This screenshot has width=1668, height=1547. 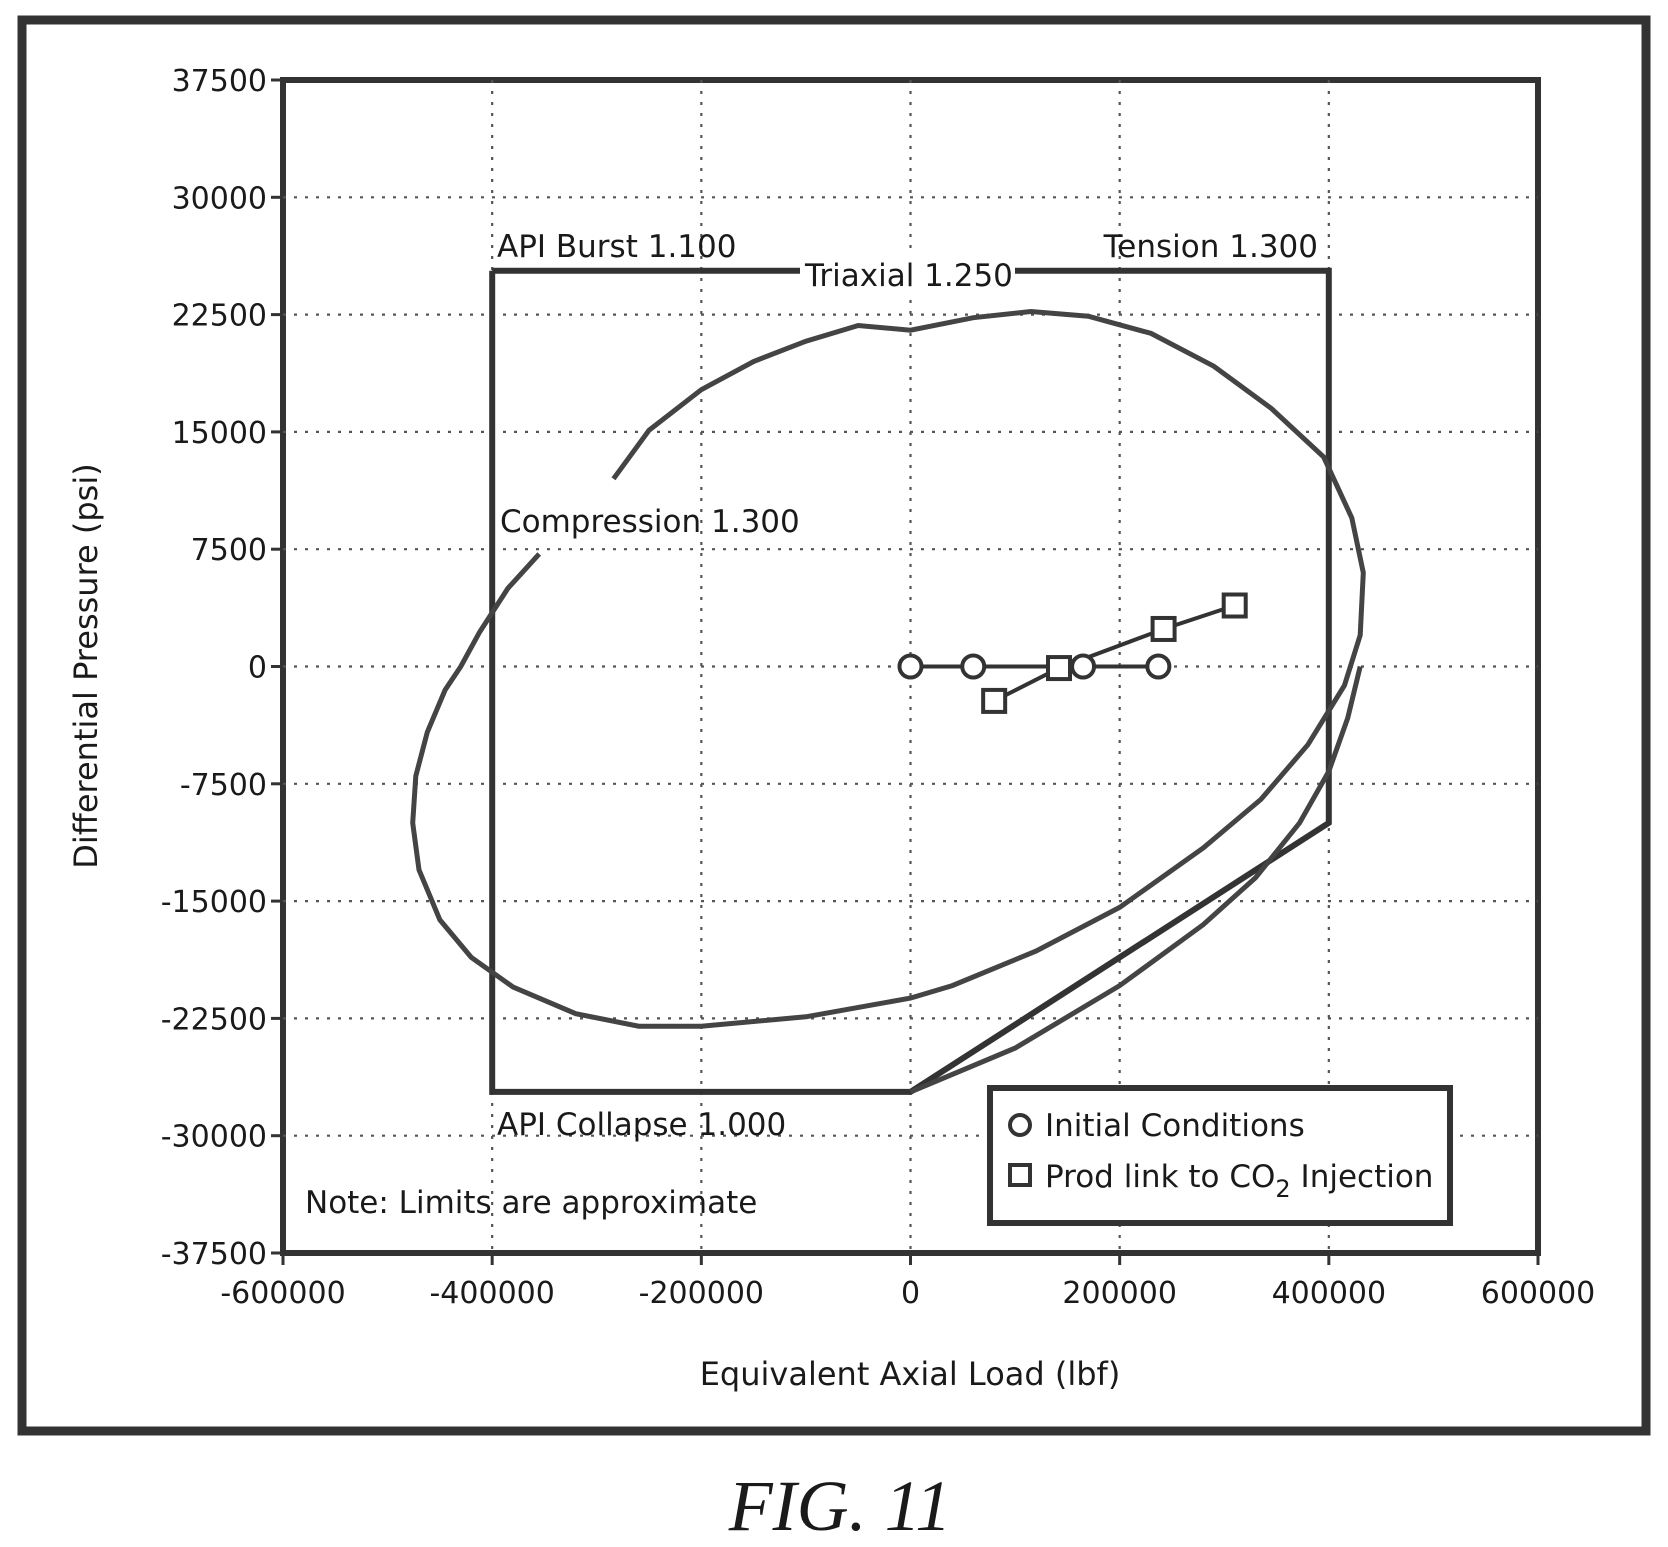 What do you see at coordinates (840, 1506) in the screenshot?
I see `figure-caption: FIG. 11` at bounding box center [840, 1506].